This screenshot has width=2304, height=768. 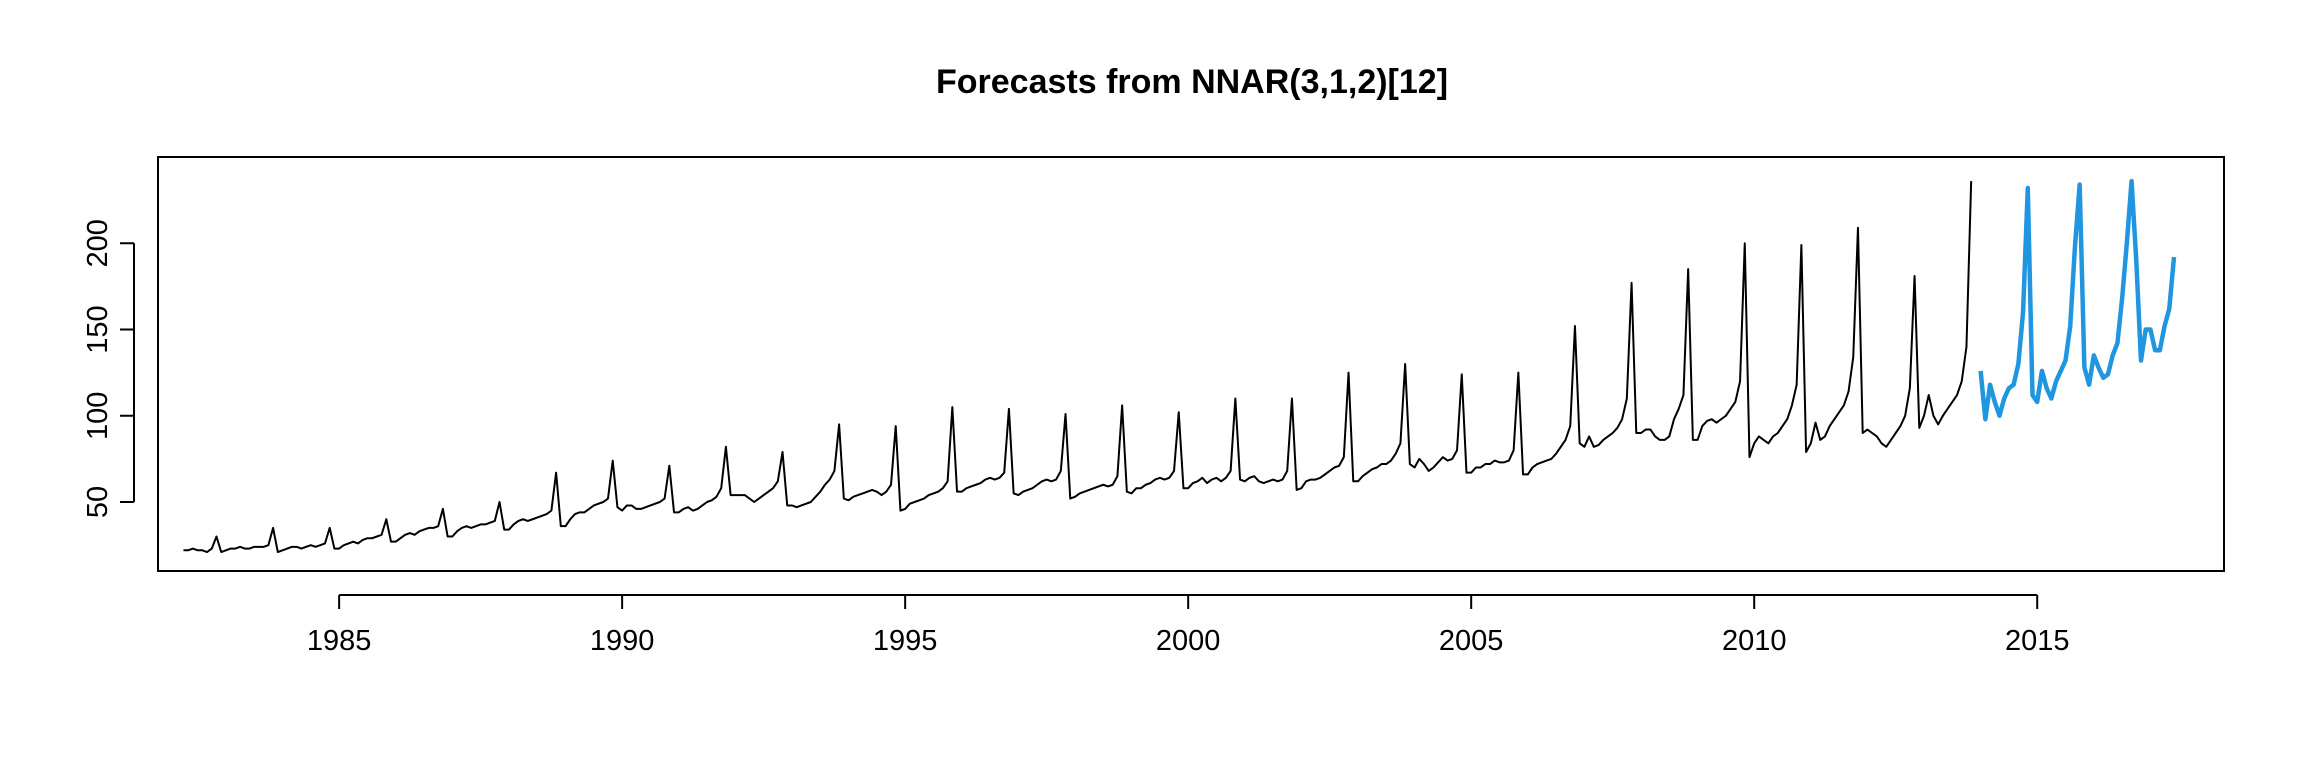 I want to click on x-tick-label: 2010, so click(x=1754, y=641).